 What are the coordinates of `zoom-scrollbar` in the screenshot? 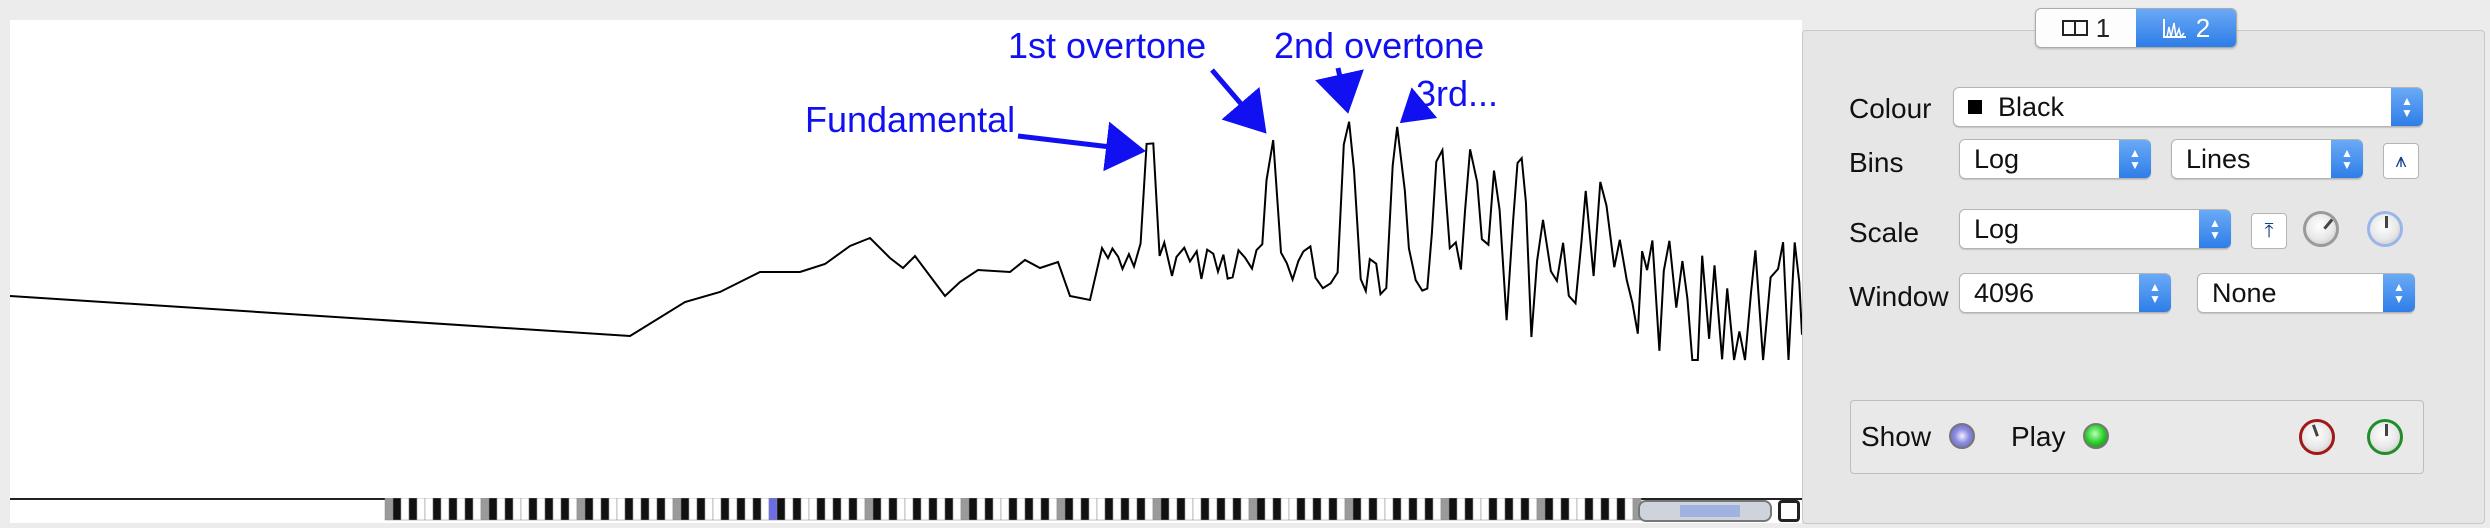 It's located at (1705, 511).